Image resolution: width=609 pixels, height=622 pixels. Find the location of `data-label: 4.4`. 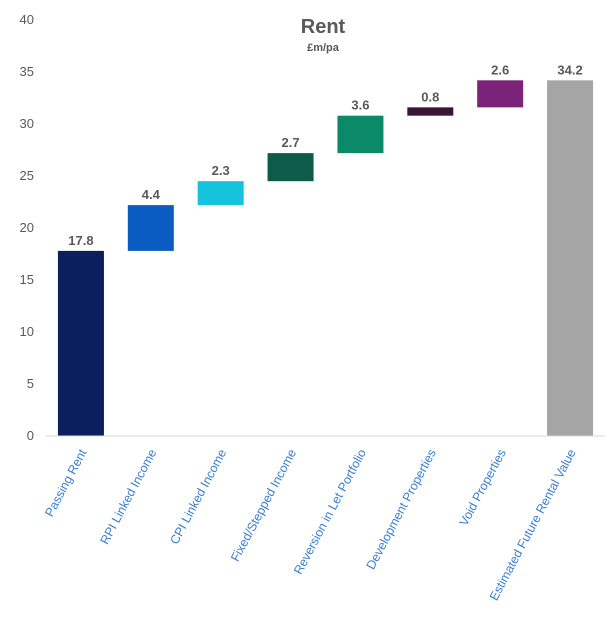

data-label: 4.4 is located at coordinates (151, 194).